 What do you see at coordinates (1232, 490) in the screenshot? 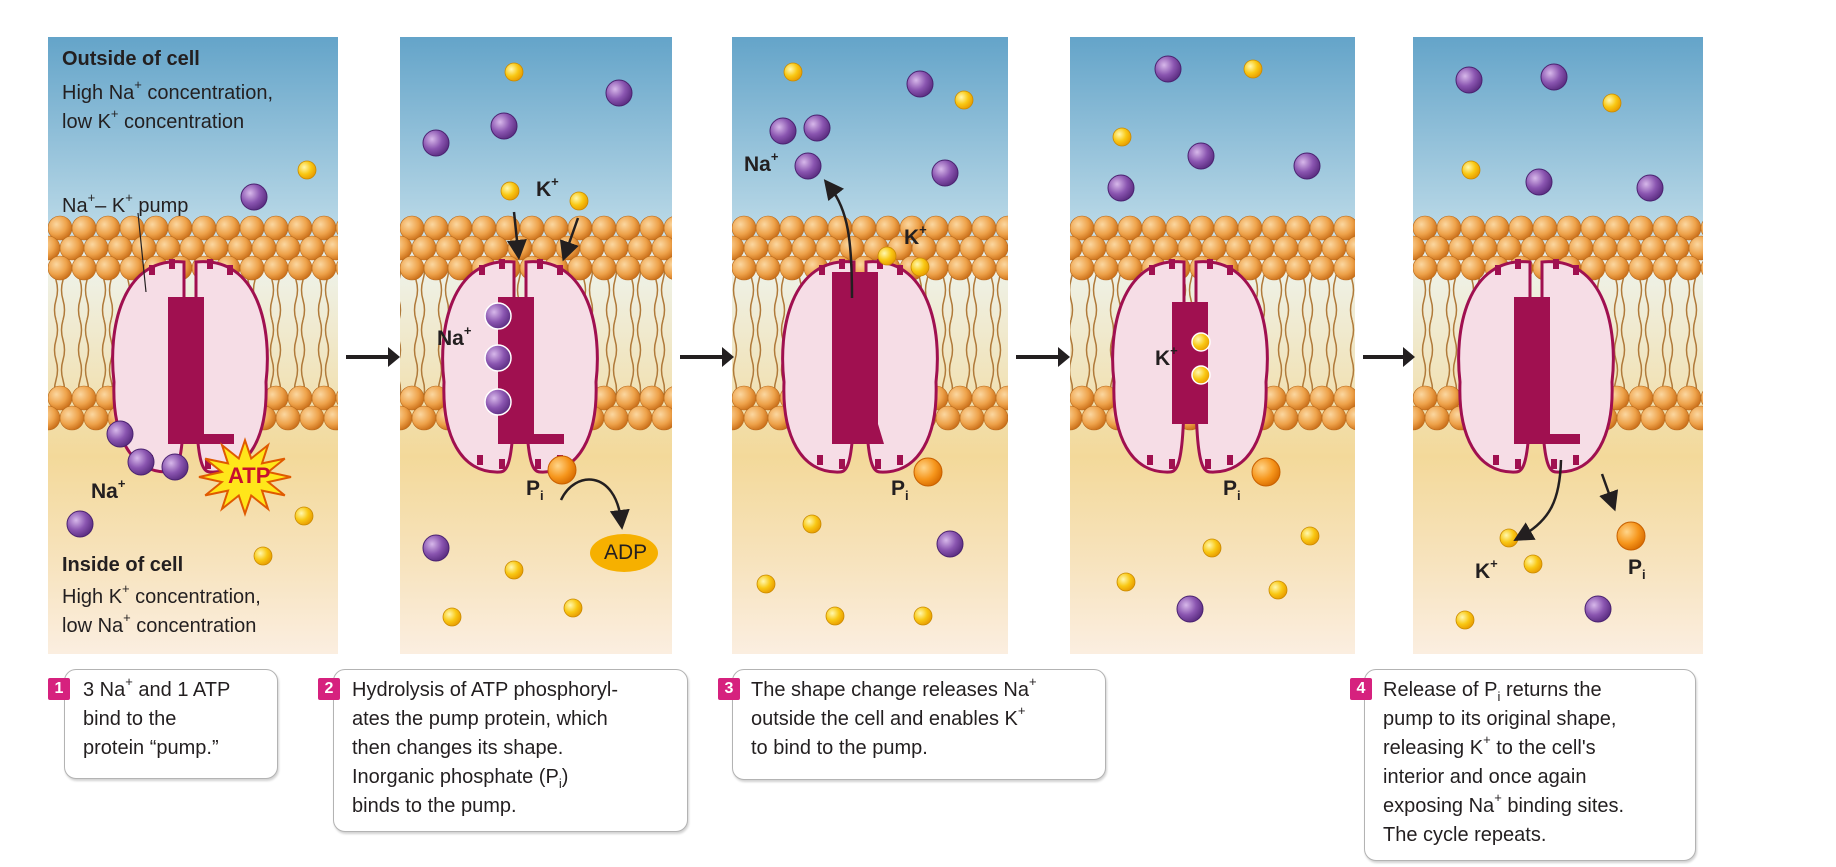
I see `pi-label-panel4: Pi` at bounding box center [1232, 490].